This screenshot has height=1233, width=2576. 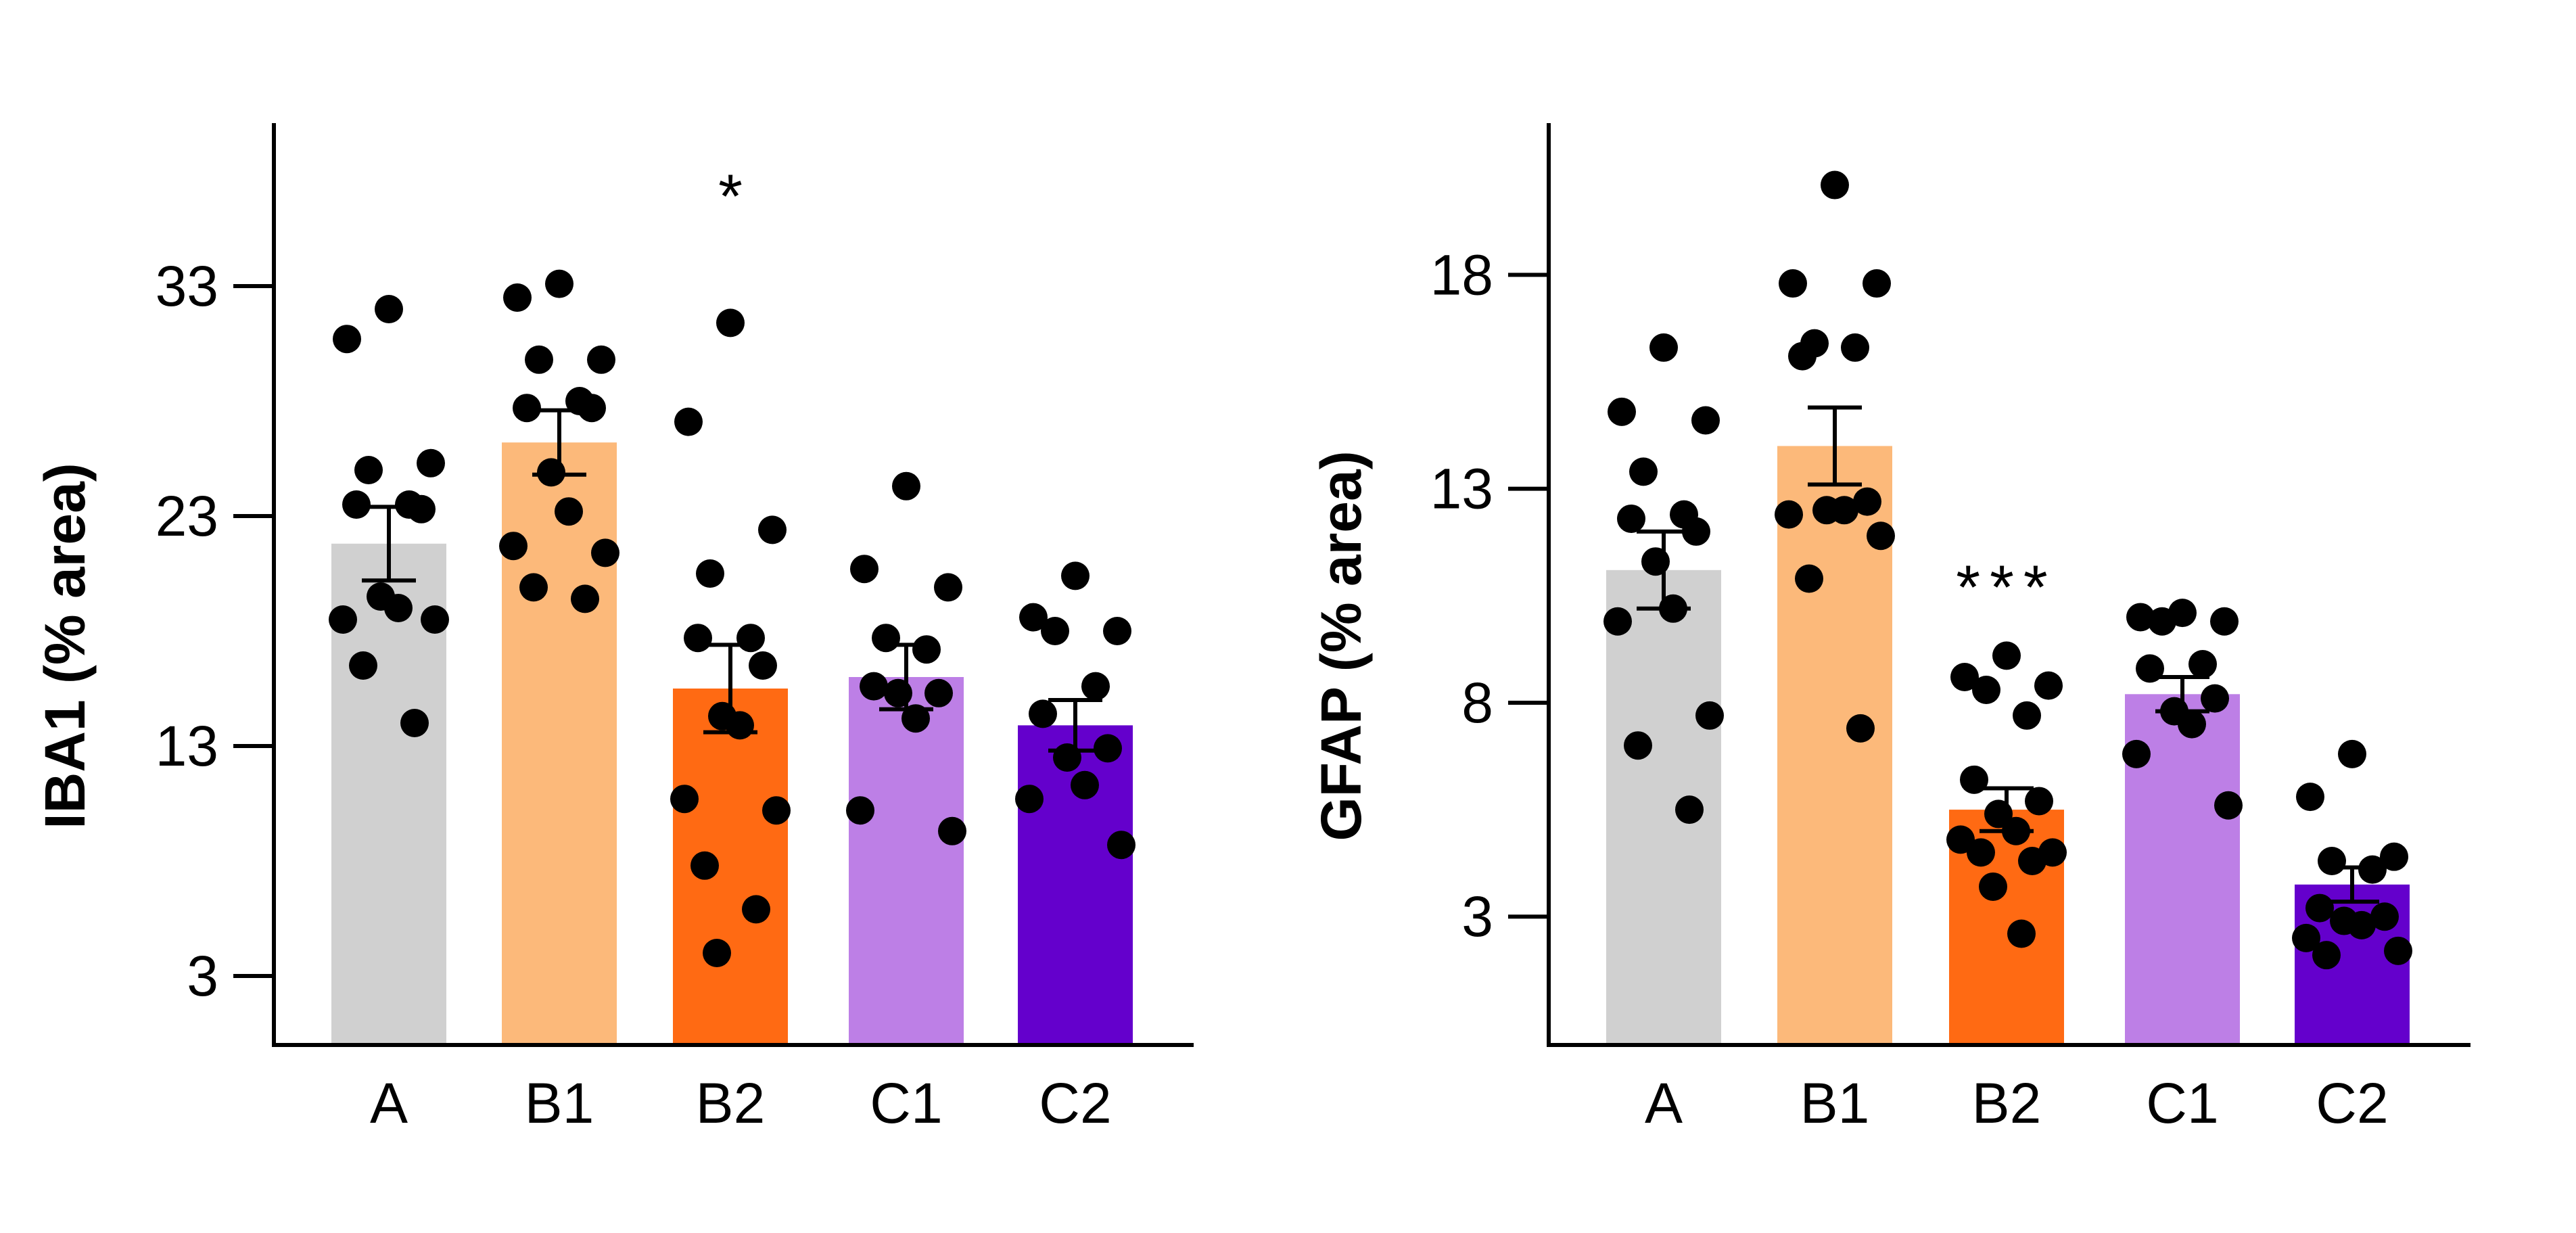 What do you see at coordinates (187, 516) in the screenshot?
I see `y-tick-label: 23` at bounding box center [187, 516].